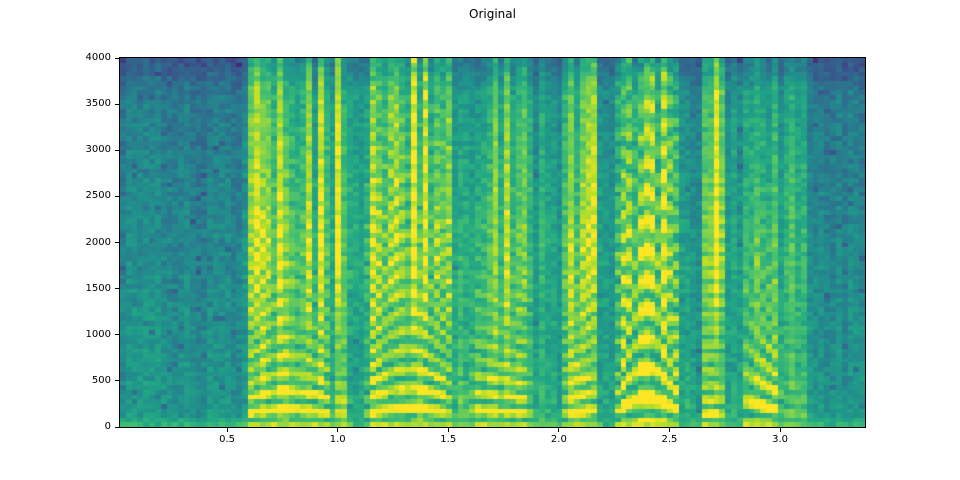 The width and height of the screenshot is (960, 480). I want to click on y-tick-label: 1500, so click(98, 288).